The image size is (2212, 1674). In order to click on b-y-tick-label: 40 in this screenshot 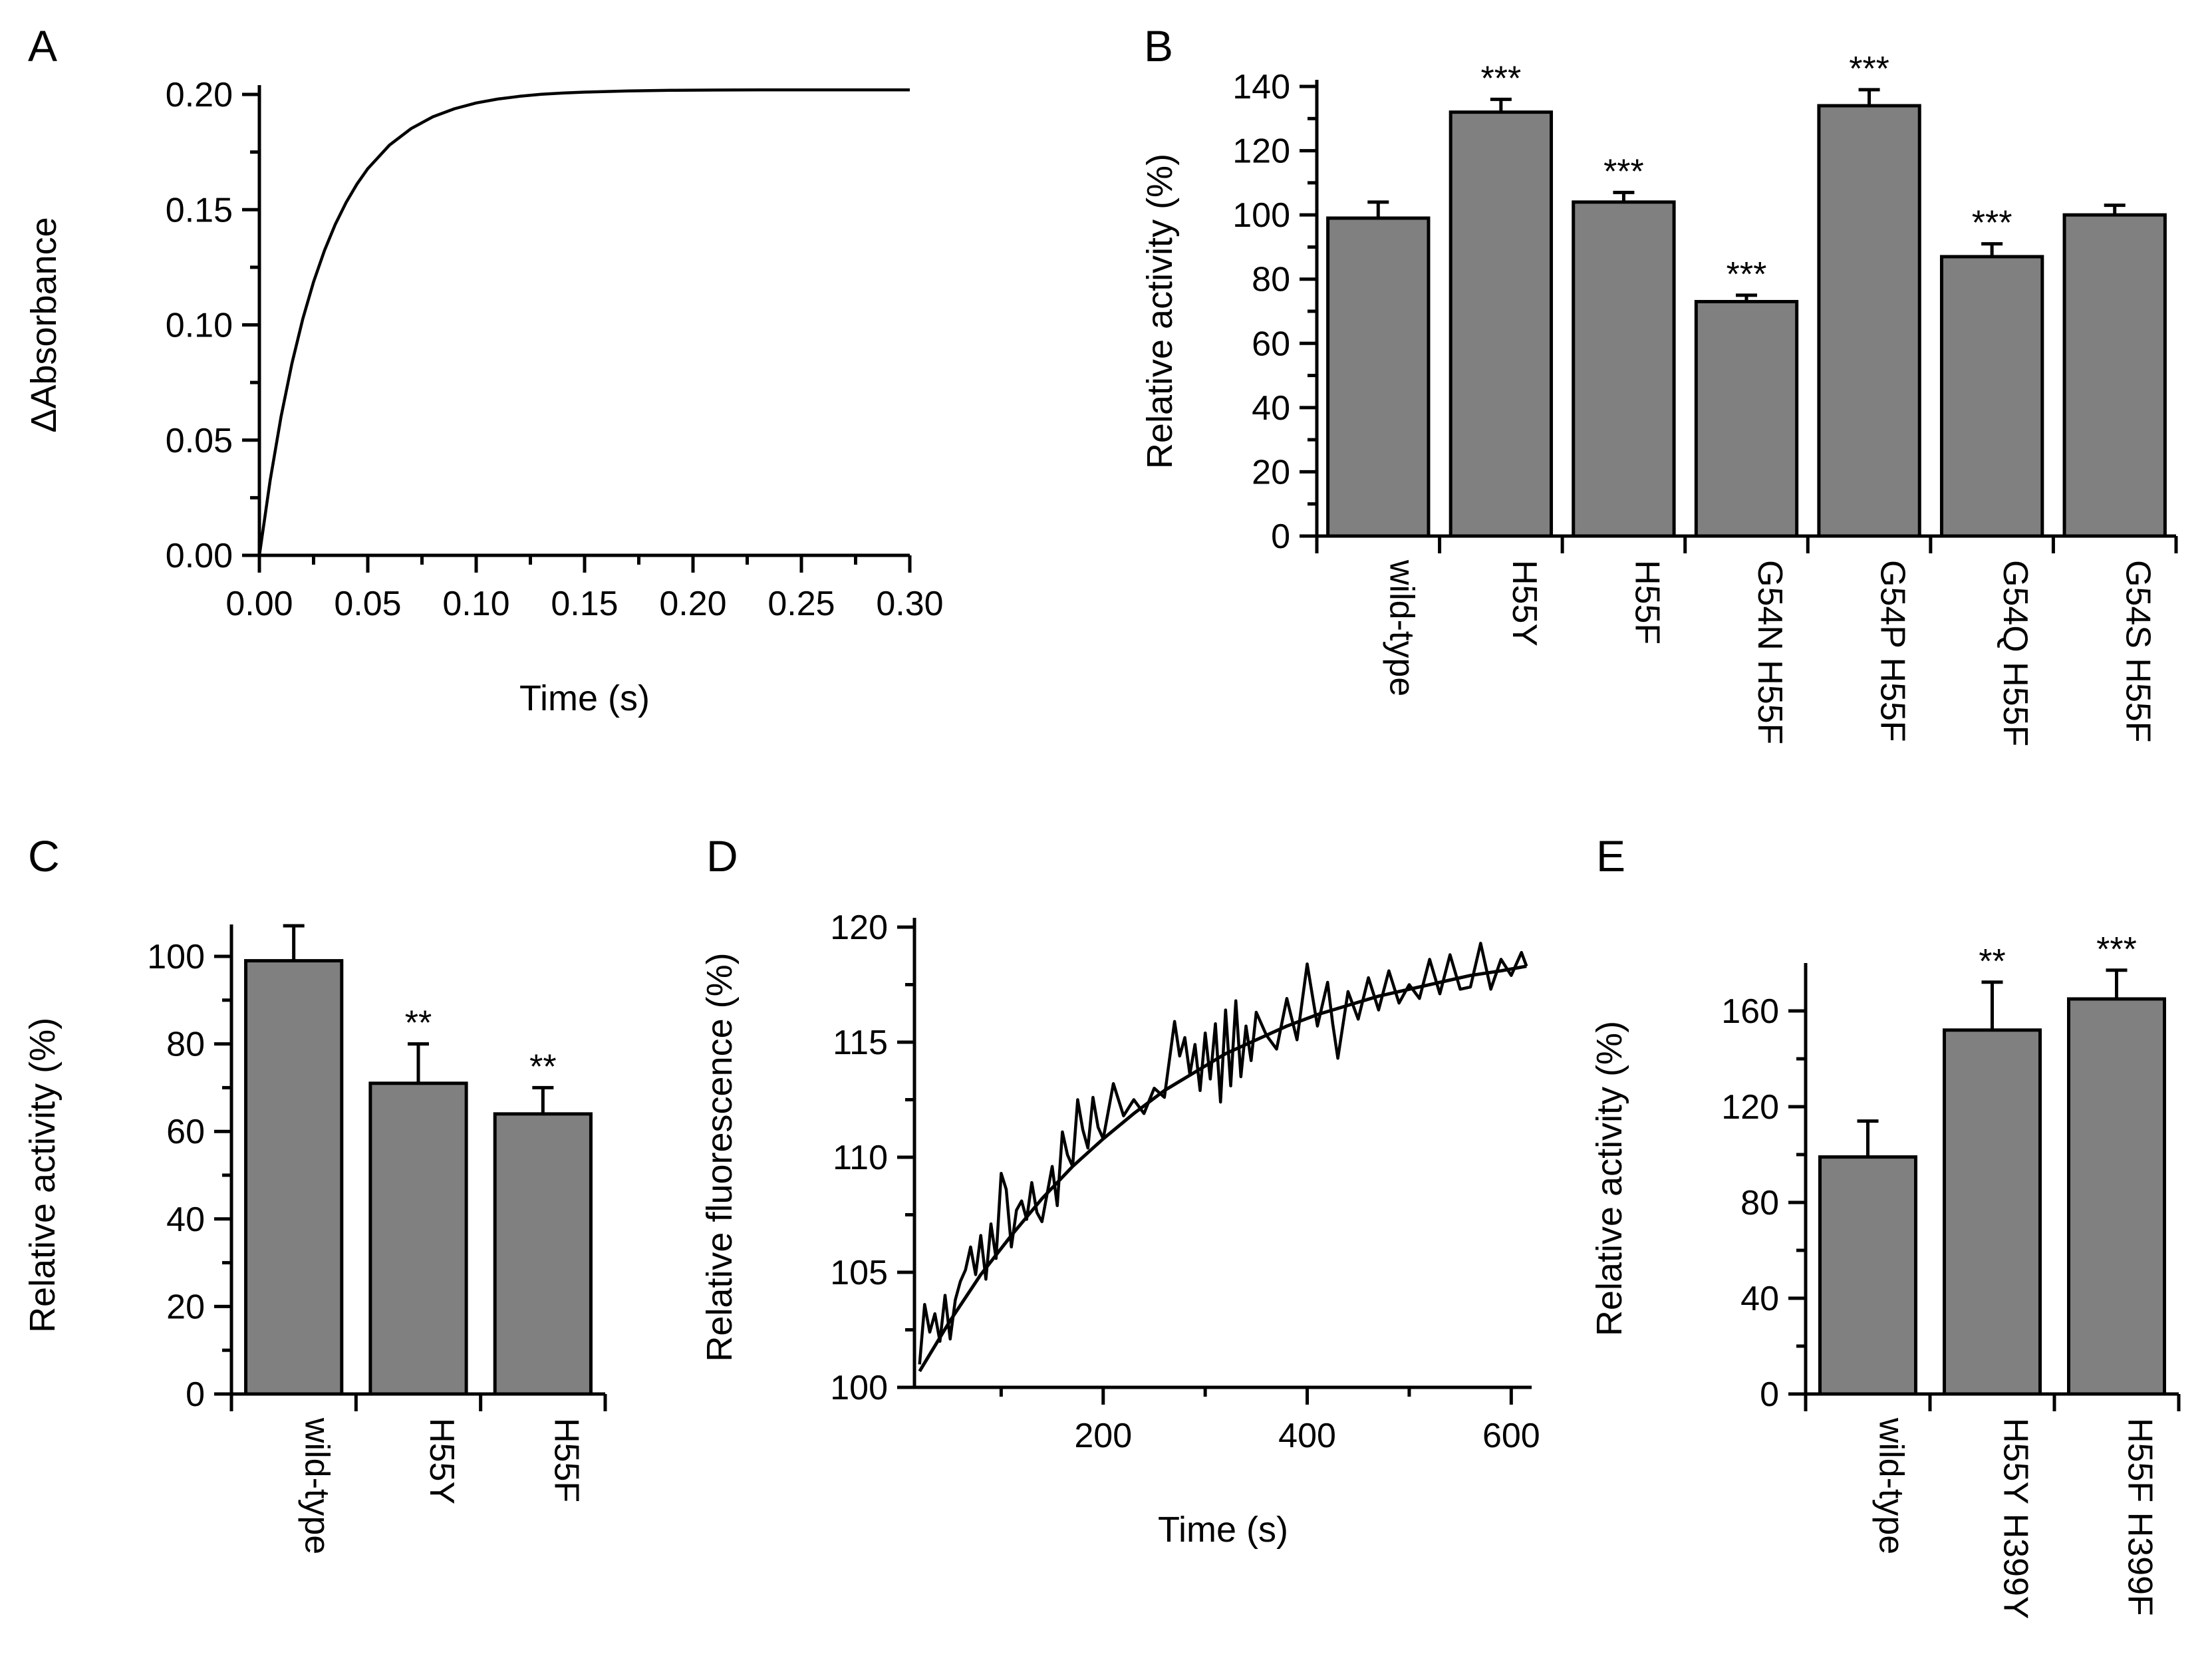, I will do `click(1271, 408)`.